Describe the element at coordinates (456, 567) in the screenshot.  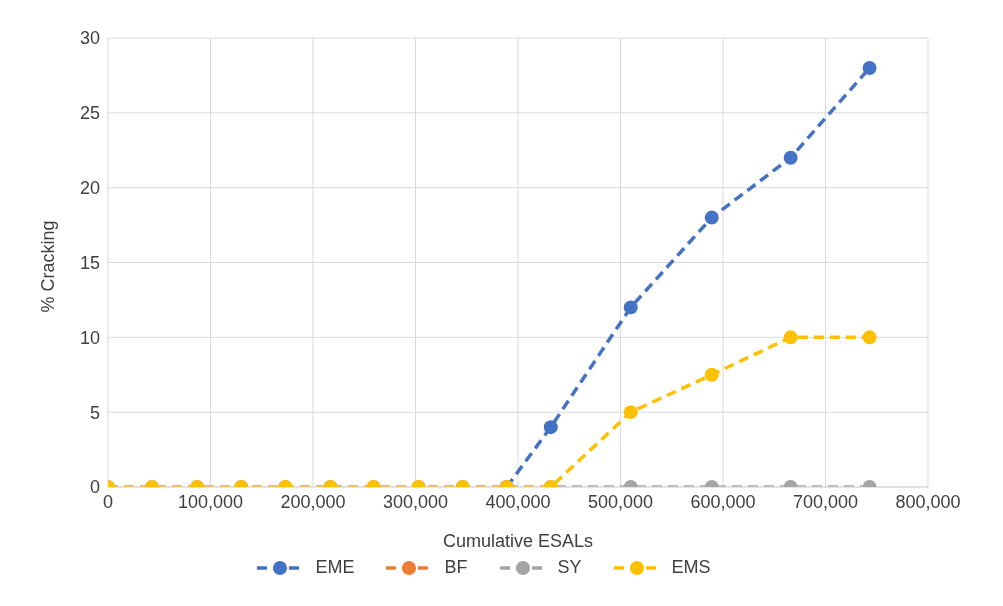
I see `legend-label: BF` at that location.